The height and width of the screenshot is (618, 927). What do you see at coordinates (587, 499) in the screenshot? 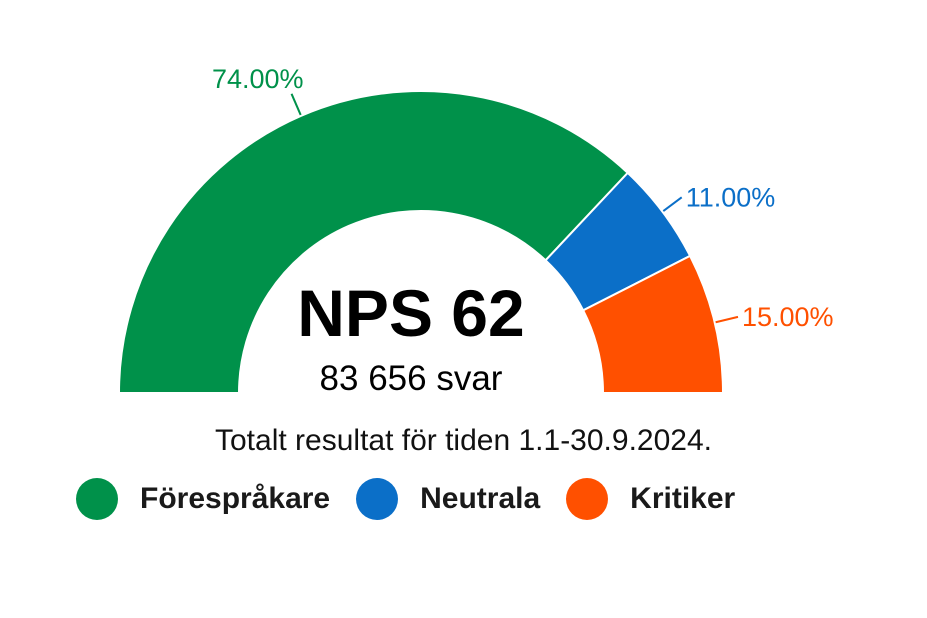
I see `legend-marker-detractors` at bounding box center [587, 499].